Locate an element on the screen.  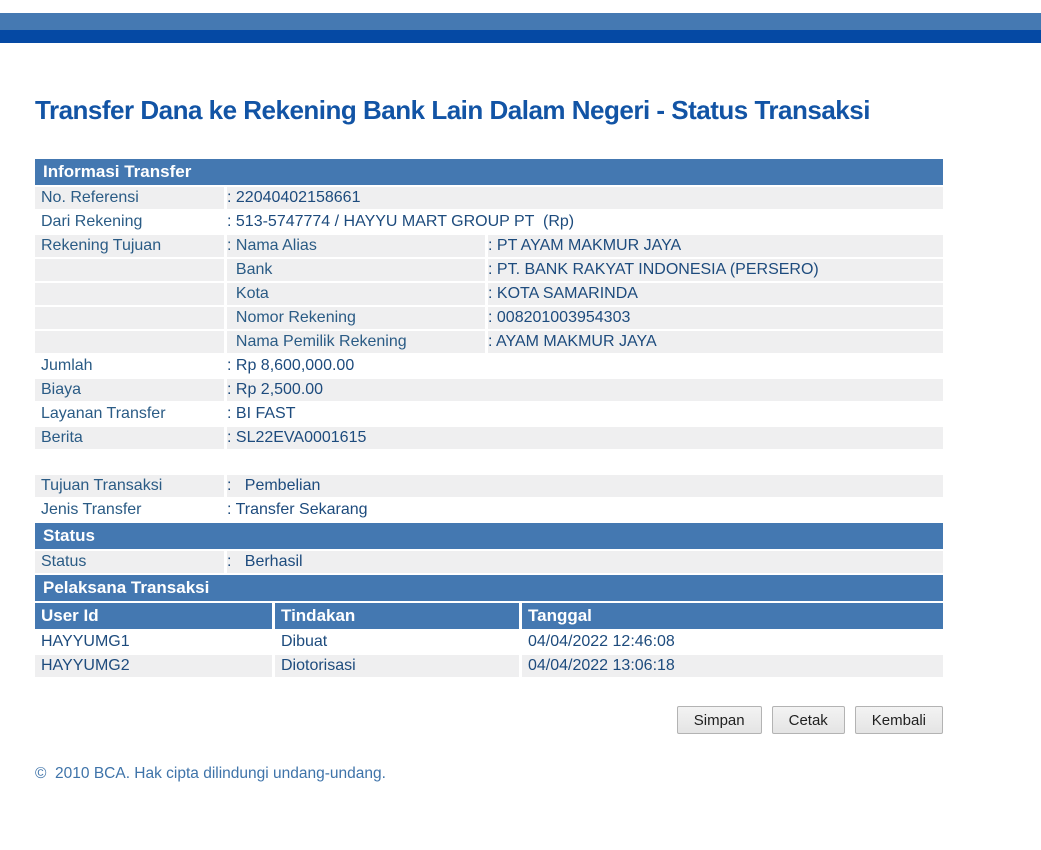
row-value: : 513-5747774 / HAYYU MART GROUP PT (Rp) is located at coordinates (401, 221).